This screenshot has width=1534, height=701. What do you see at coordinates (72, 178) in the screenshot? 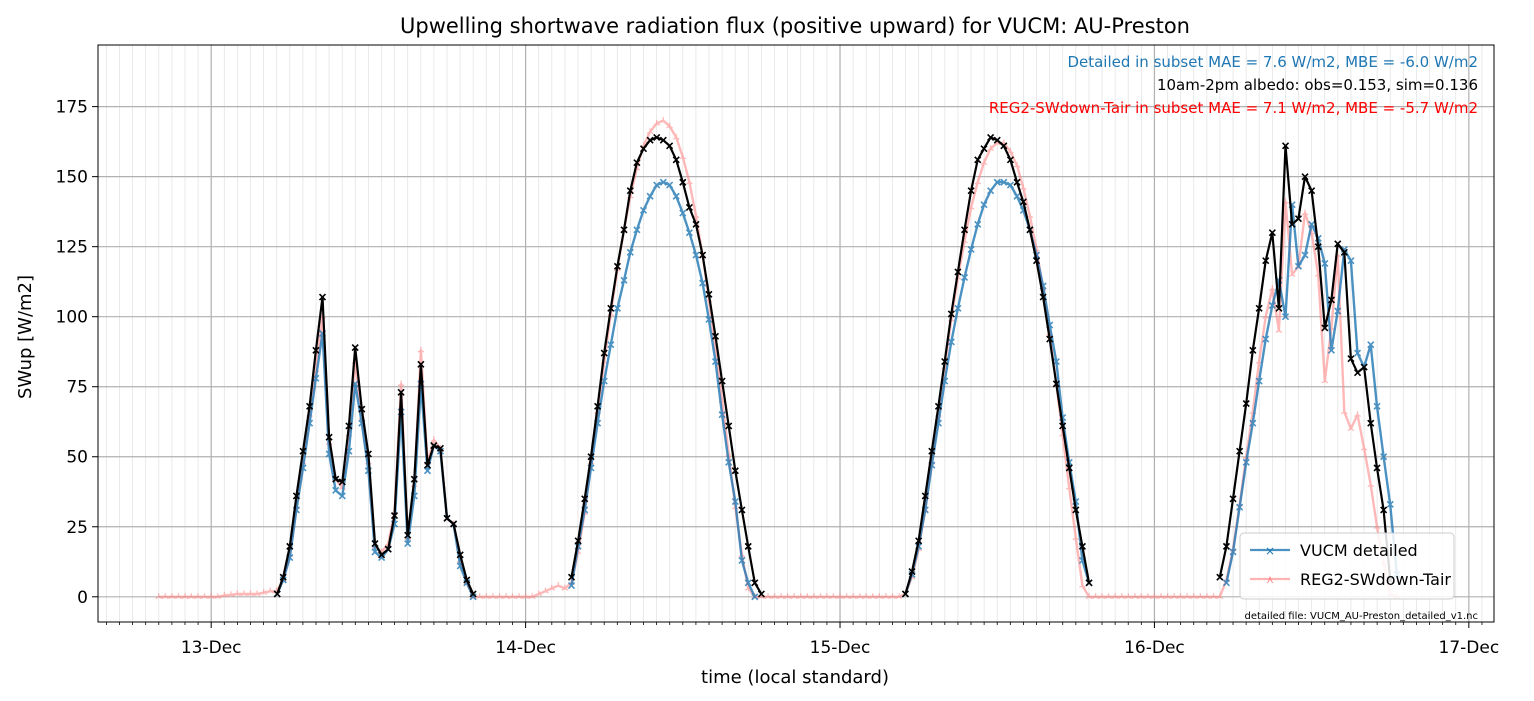
I see `y-tick-label: 150` at bounding box center [72, 178].